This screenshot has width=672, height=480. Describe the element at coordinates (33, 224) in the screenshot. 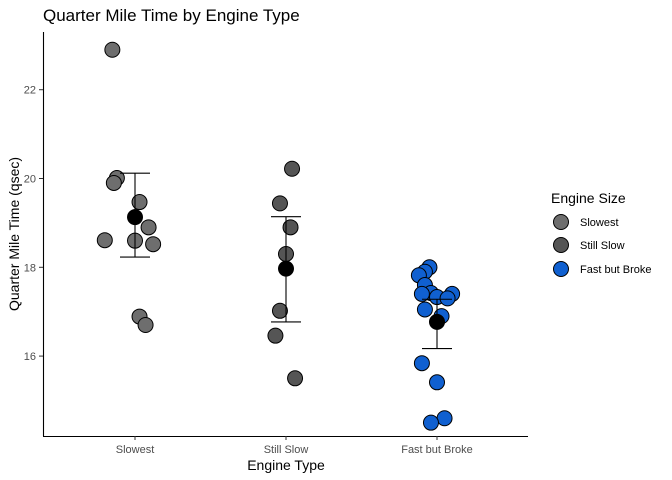

I see `y-ticks: 16 18 20 22` at that location.